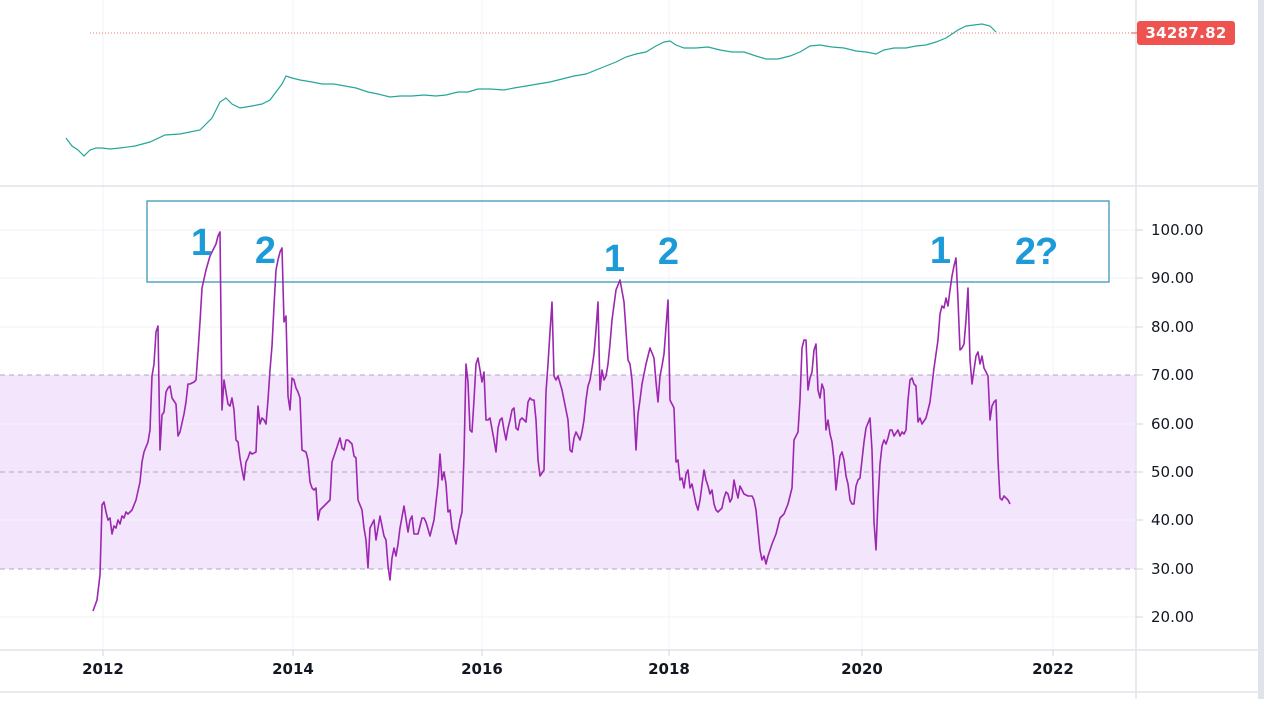  What do you see at coordinates (531, 90) in the screenshot?
I see `price-candles` at bounding box center [531, 90].